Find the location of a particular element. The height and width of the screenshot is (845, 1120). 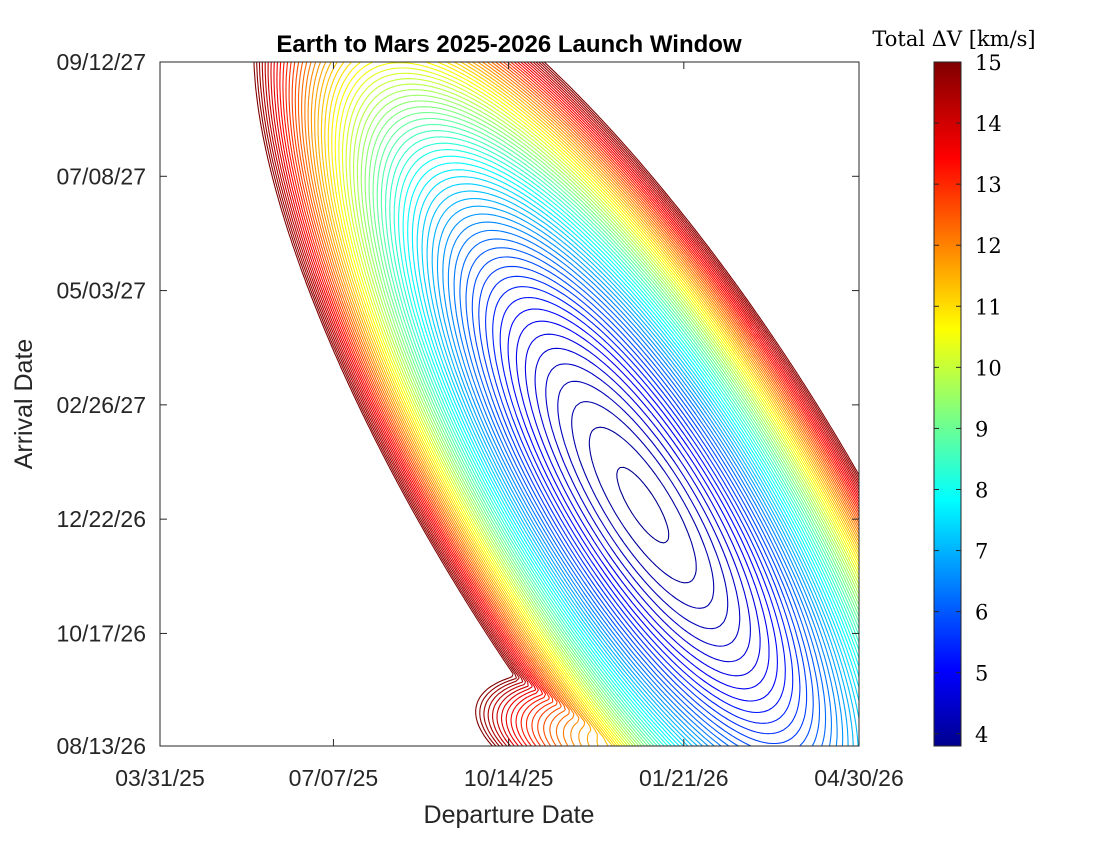

colorbar-frame is located at coordinates (947, 404).